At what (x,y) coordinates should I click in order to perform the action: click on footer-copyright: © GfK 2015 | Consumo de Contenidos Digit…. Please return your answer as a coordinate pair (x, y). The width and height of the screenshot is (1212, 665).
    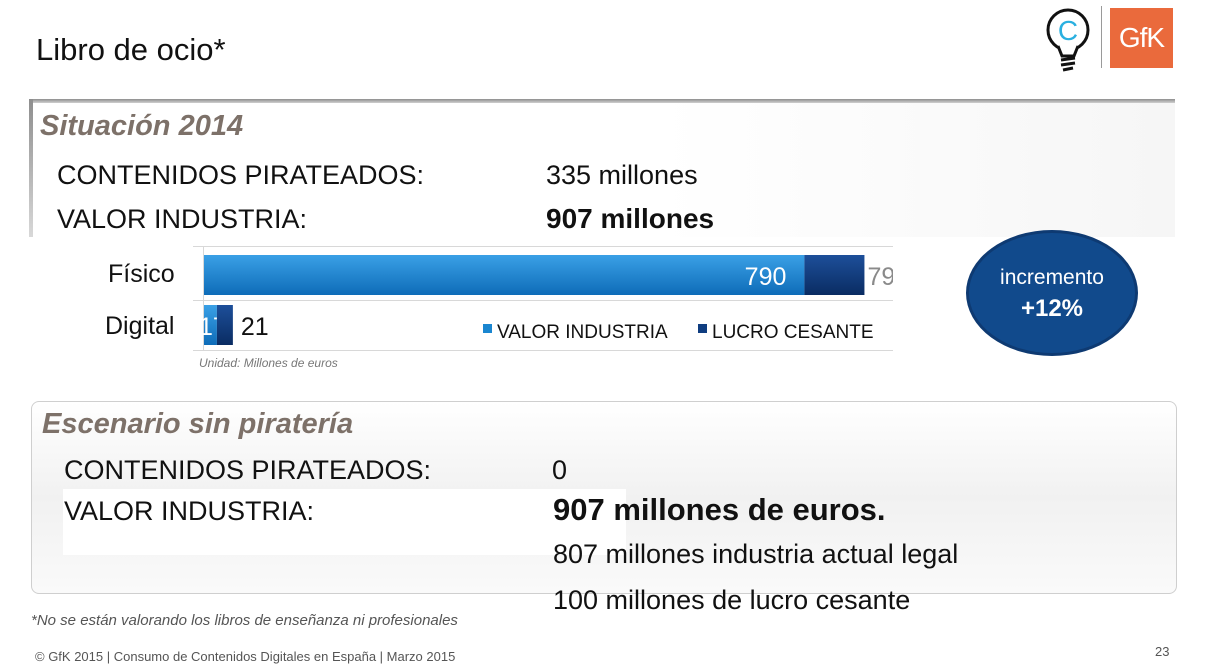
    Looking at the image, I should click on (245, 656).